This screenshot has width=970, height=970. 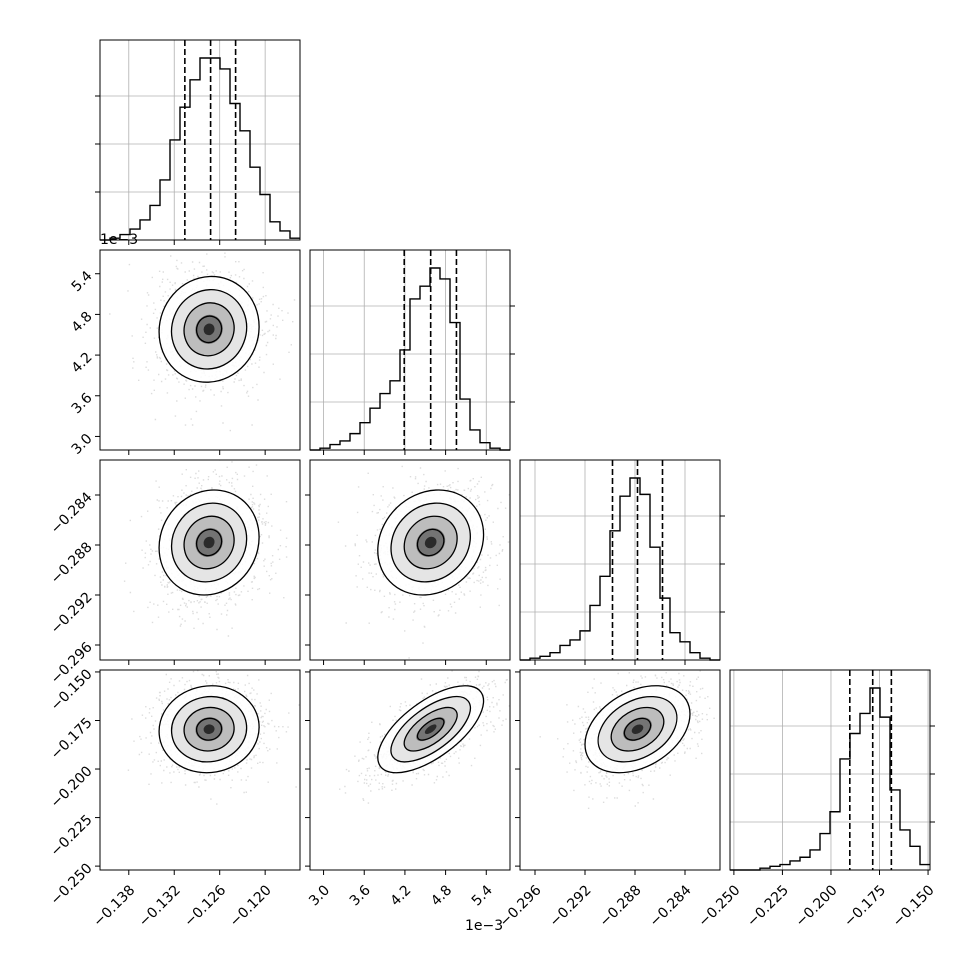 I want to click on x-tick-label: −0.132, so click(x=160, y=906).